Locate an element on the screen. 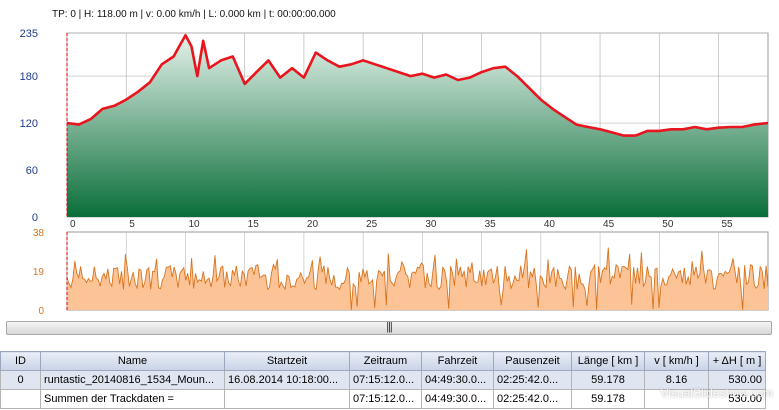 Image resolution: width=779 pixels, height=410 pixels. elevation-y-tick-label: 60 is located at coordinates (32, 171).